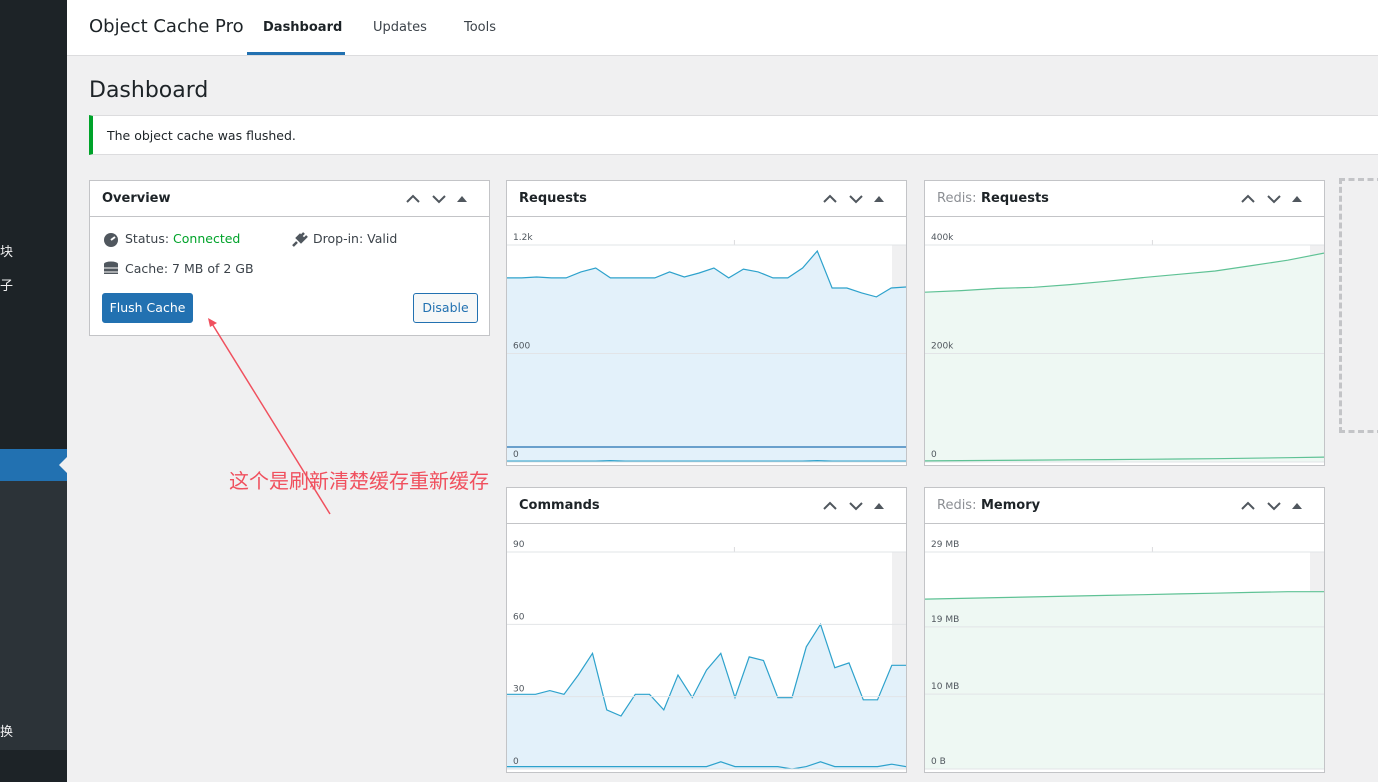  Describe the element at coordinates (559, 505) in the screenshot. I see `widget-title: Commands` at that location.